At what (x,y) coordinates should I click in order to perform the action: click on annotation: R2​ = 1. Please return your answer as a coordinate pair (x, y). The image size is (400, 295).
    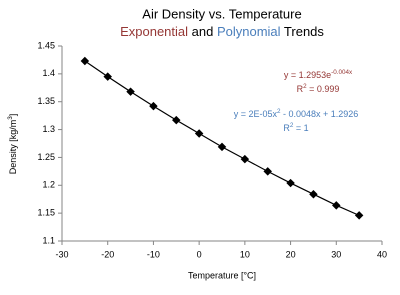
    Looking at the image, I should click on (295, 128).